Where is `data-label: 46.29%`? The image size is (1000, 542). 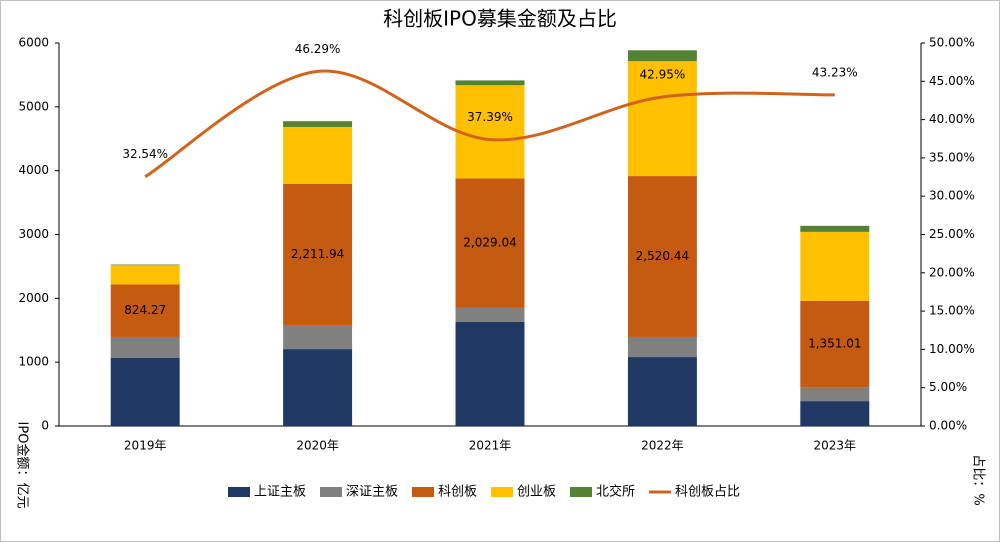
data-label: 46.29% is located at coordinates (318, 49).